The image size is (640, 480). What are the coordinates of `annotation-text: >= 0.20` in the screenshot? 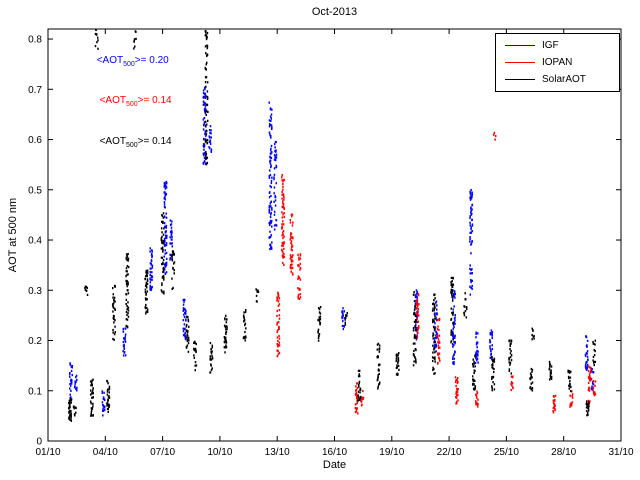 It's located at (151, 61).